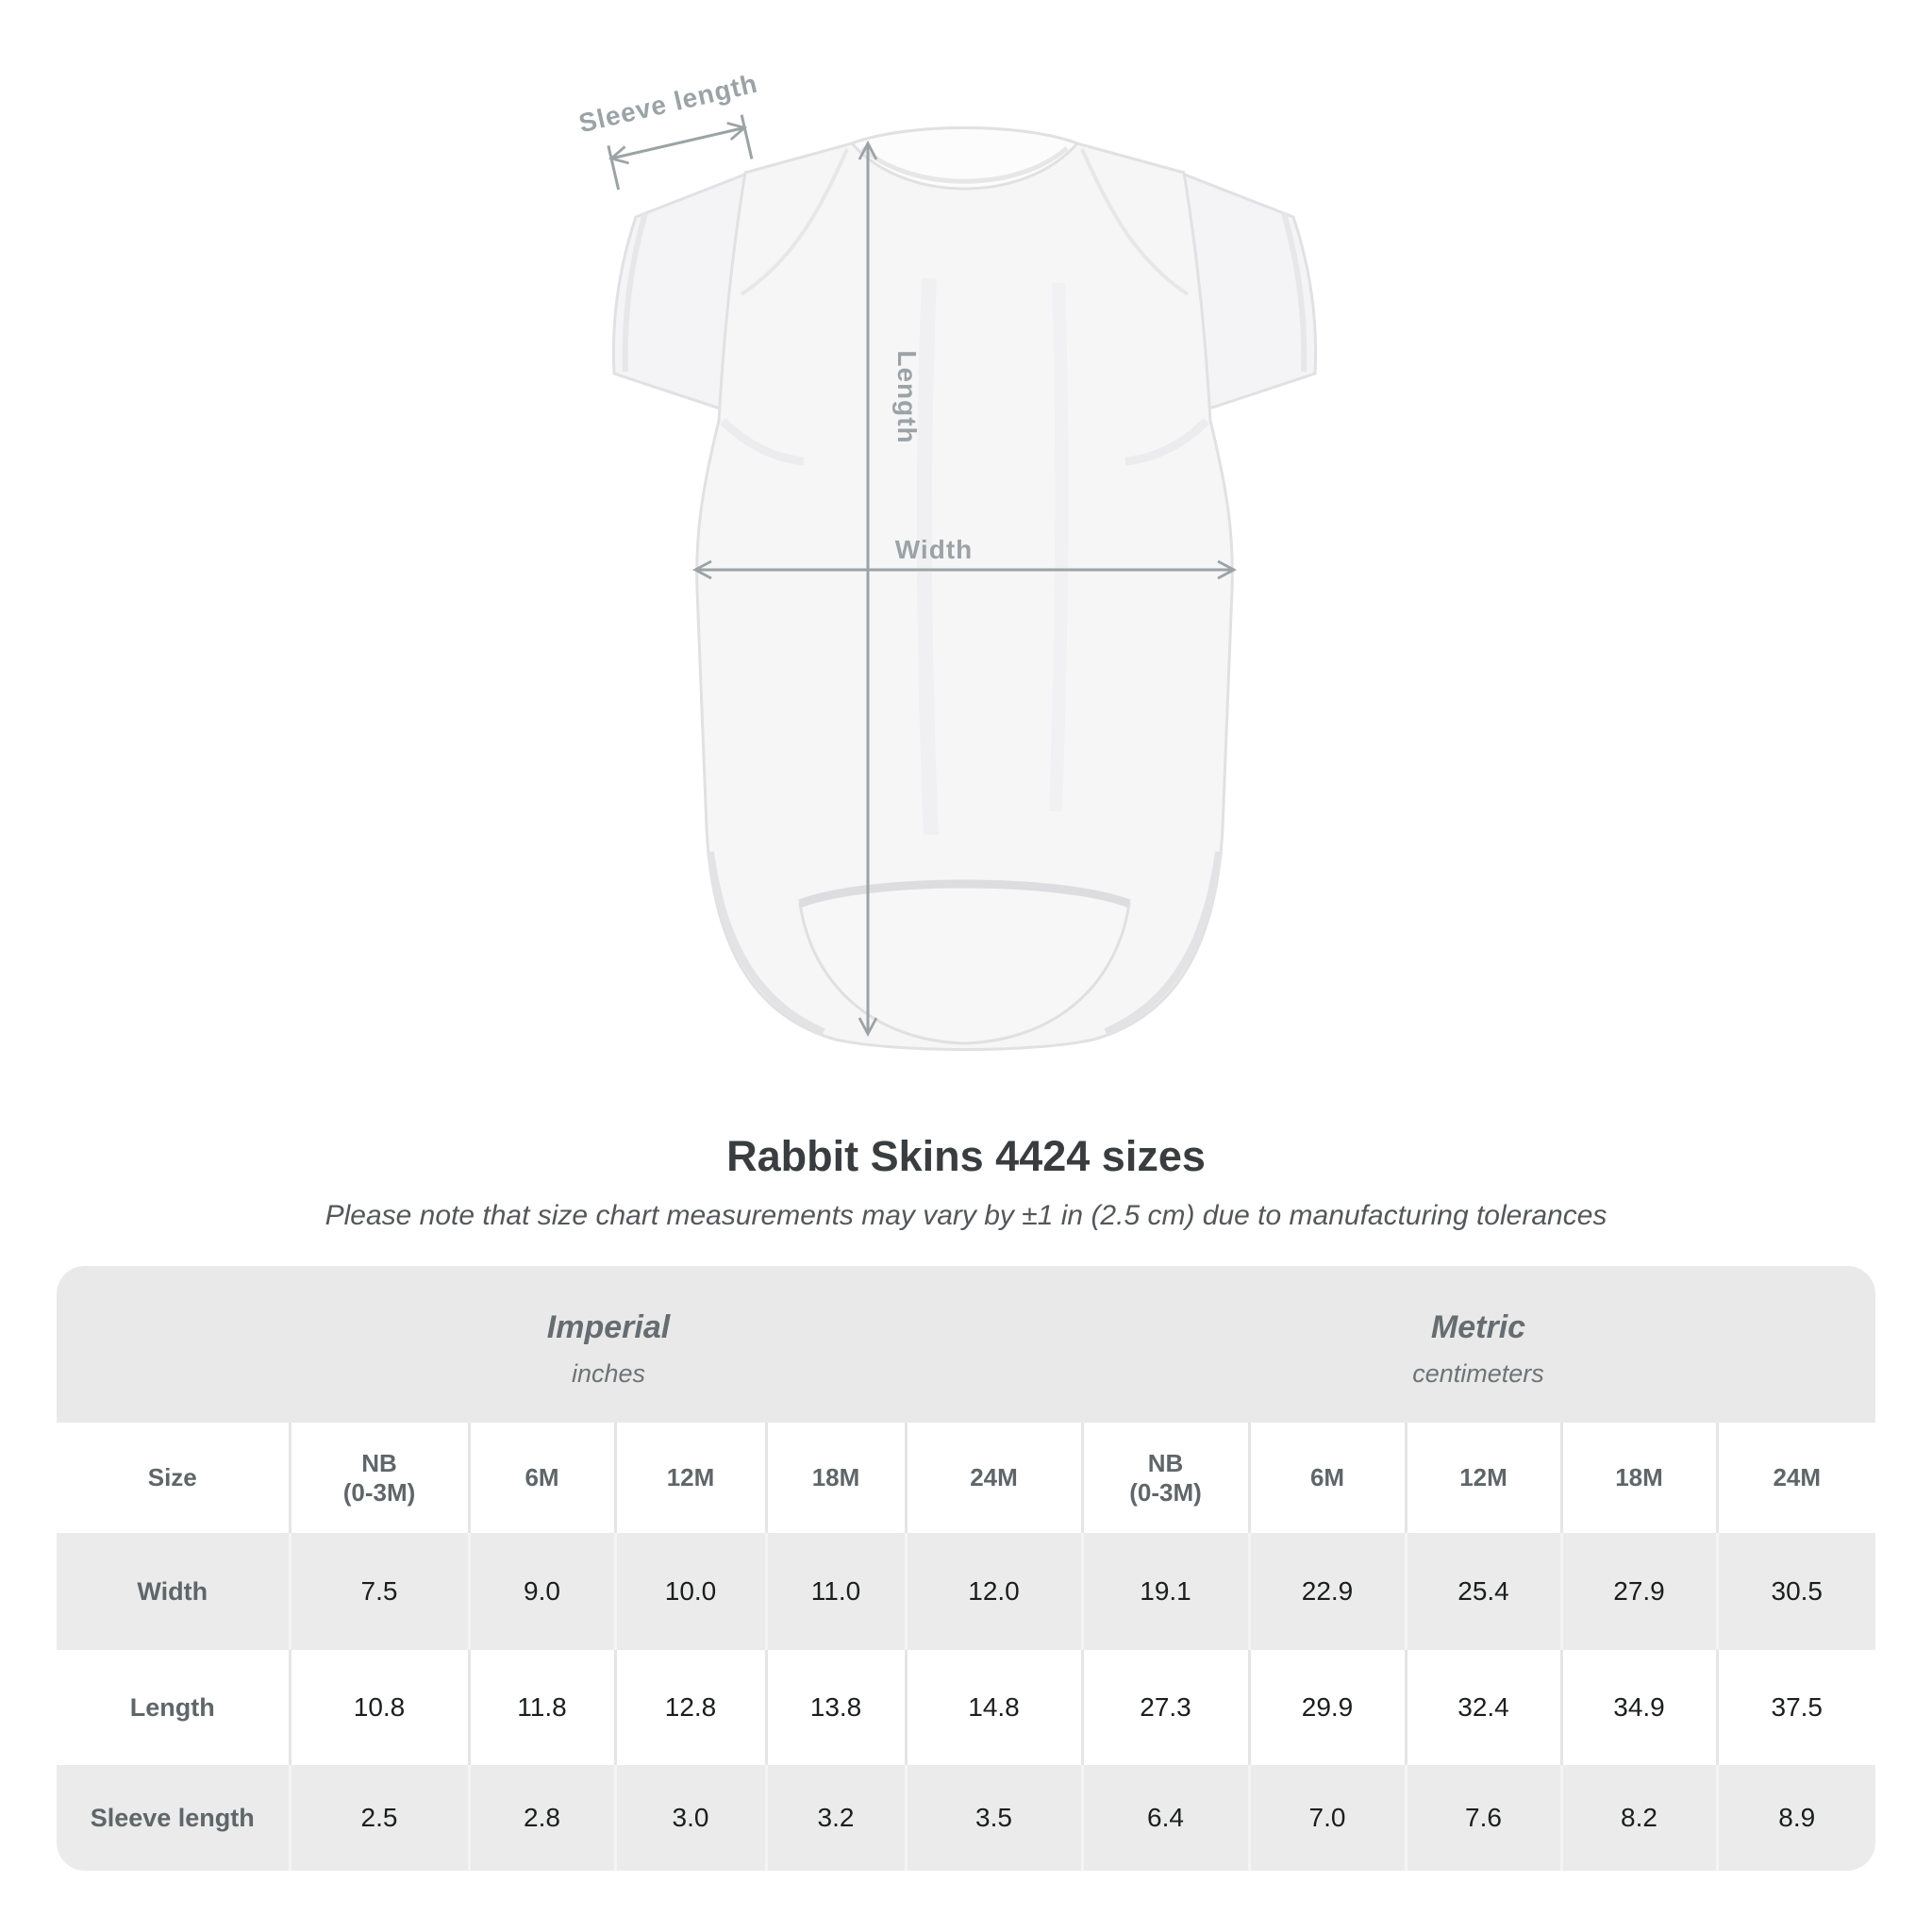  I want to click on table-cell: 10.0, so click(690, 1591).